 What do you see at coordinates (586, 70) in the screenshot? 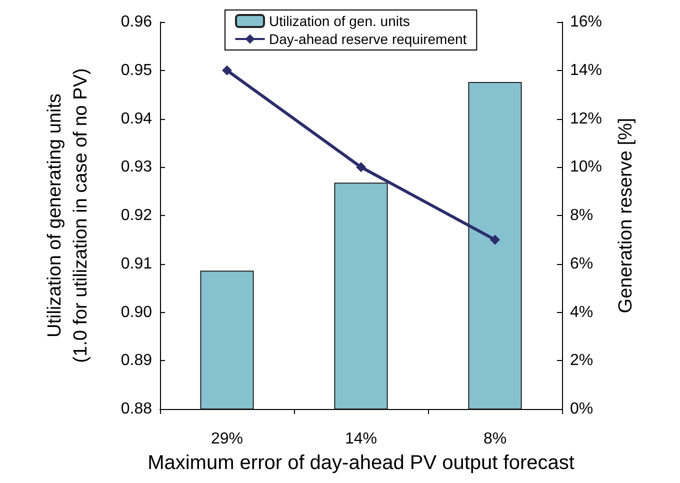
I see `y2-tick-label: 14%` at bounding box center [586, 70].